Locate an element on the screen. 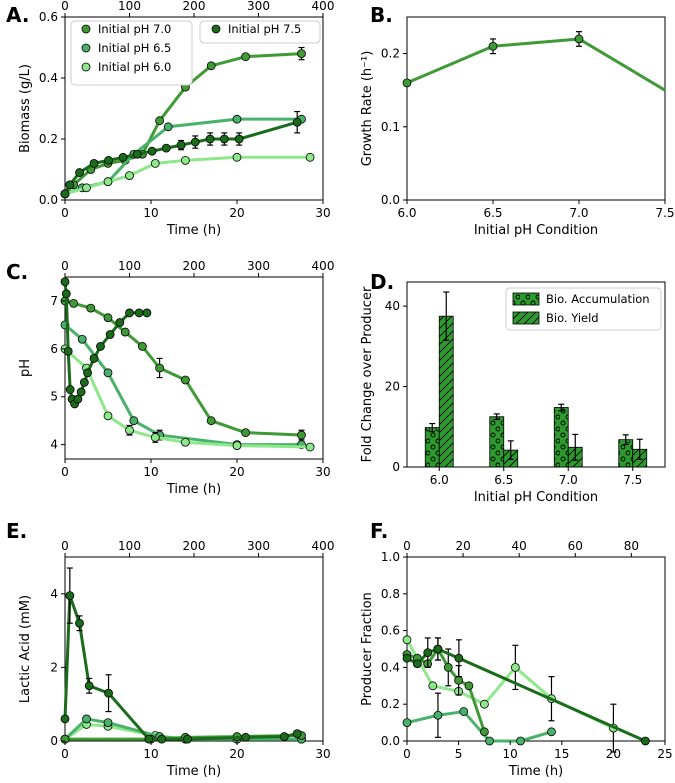  y-tick-label-F-2: 0.4 is located at coordinates (390, 667).